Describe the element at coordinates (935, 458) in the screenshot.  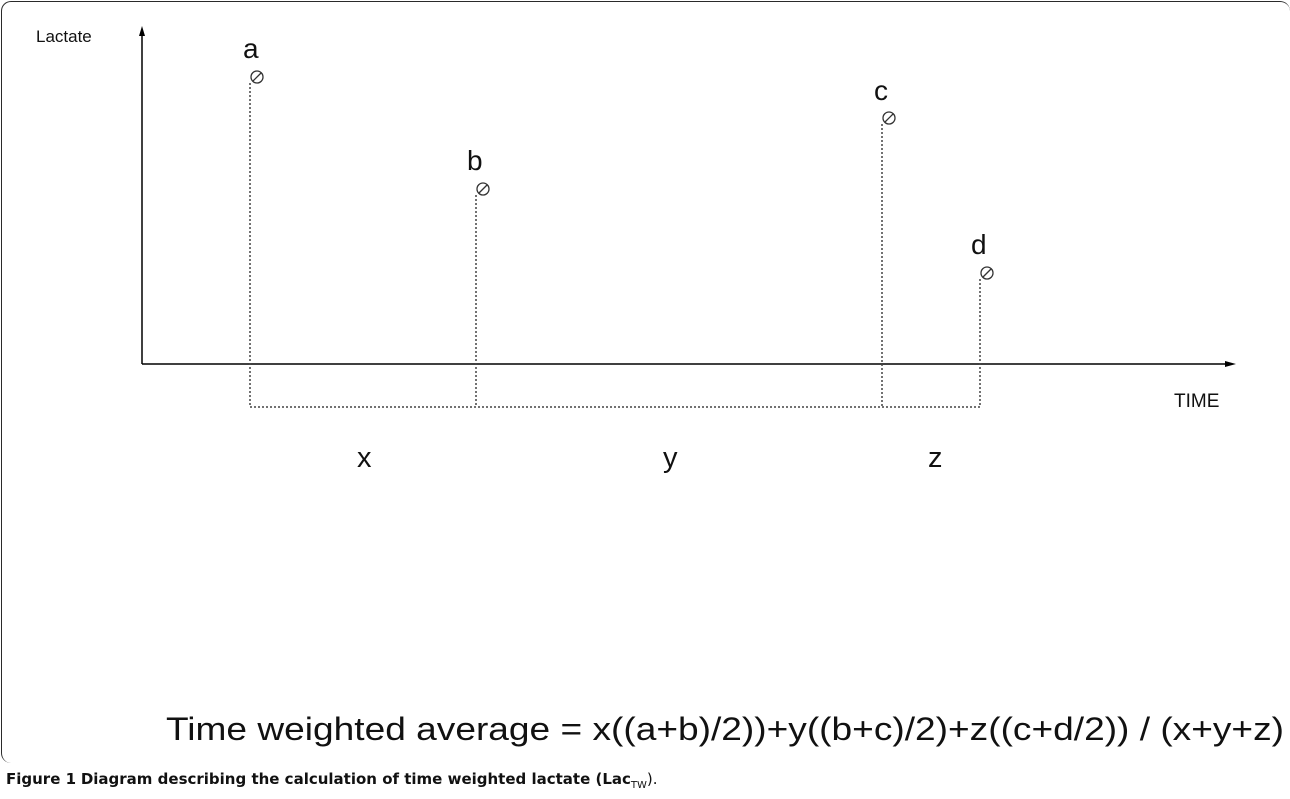
I see `interval-label-z: z` at that location.